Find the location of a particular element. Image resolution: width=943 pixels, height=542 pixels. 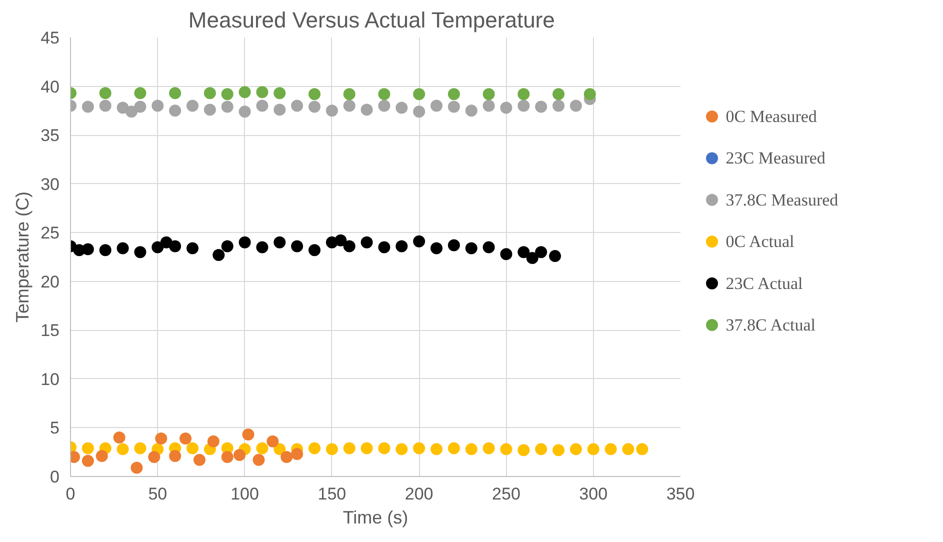

y-tick-label: 25 is located at coordinates (50, 233).